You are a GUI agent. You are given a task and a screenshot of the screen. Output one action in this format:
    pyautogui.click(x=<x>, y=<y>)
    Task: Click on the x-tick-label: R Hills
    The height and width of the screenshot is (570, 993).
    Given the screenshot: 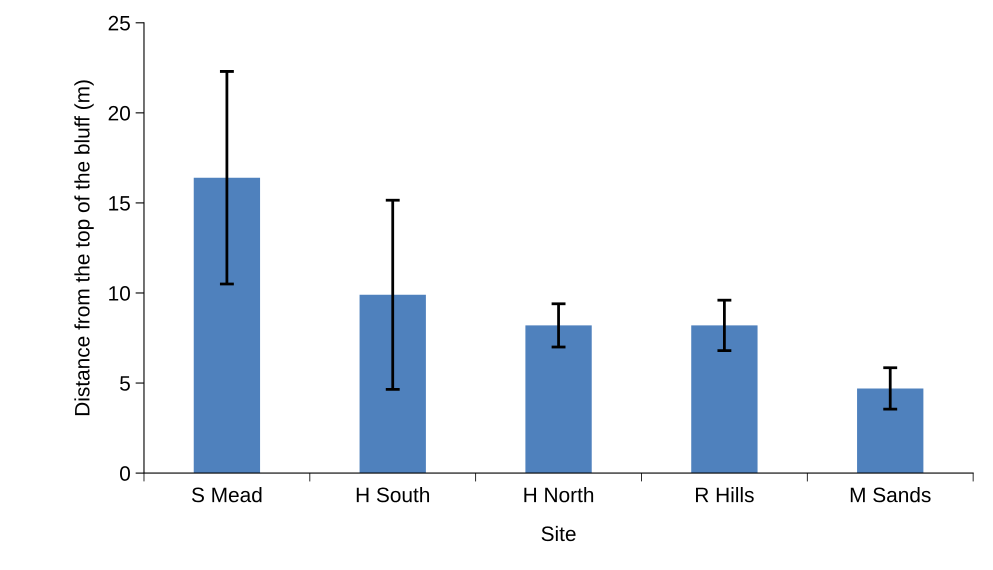 What is the action you would take?
    pyautogui.click(x=725, y=494)
    